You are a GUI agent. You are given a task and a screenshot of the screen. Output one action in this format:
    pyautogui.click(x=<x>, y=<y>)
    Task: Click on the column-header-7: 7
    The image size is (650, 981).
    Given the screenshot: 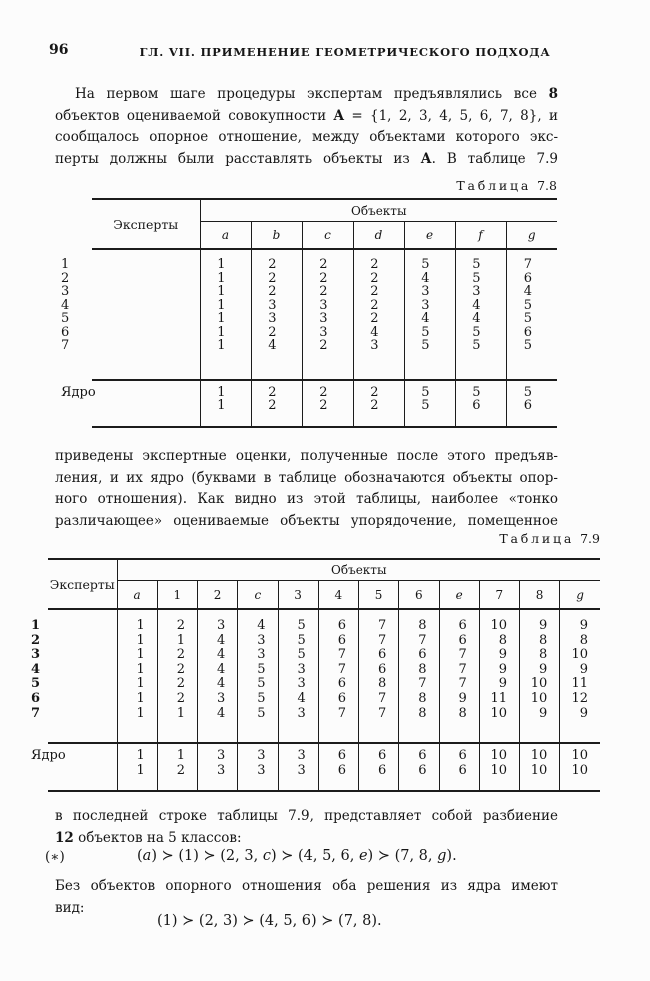 What is the action you would take?
    pyautogui.click(x=499, y=594)
    